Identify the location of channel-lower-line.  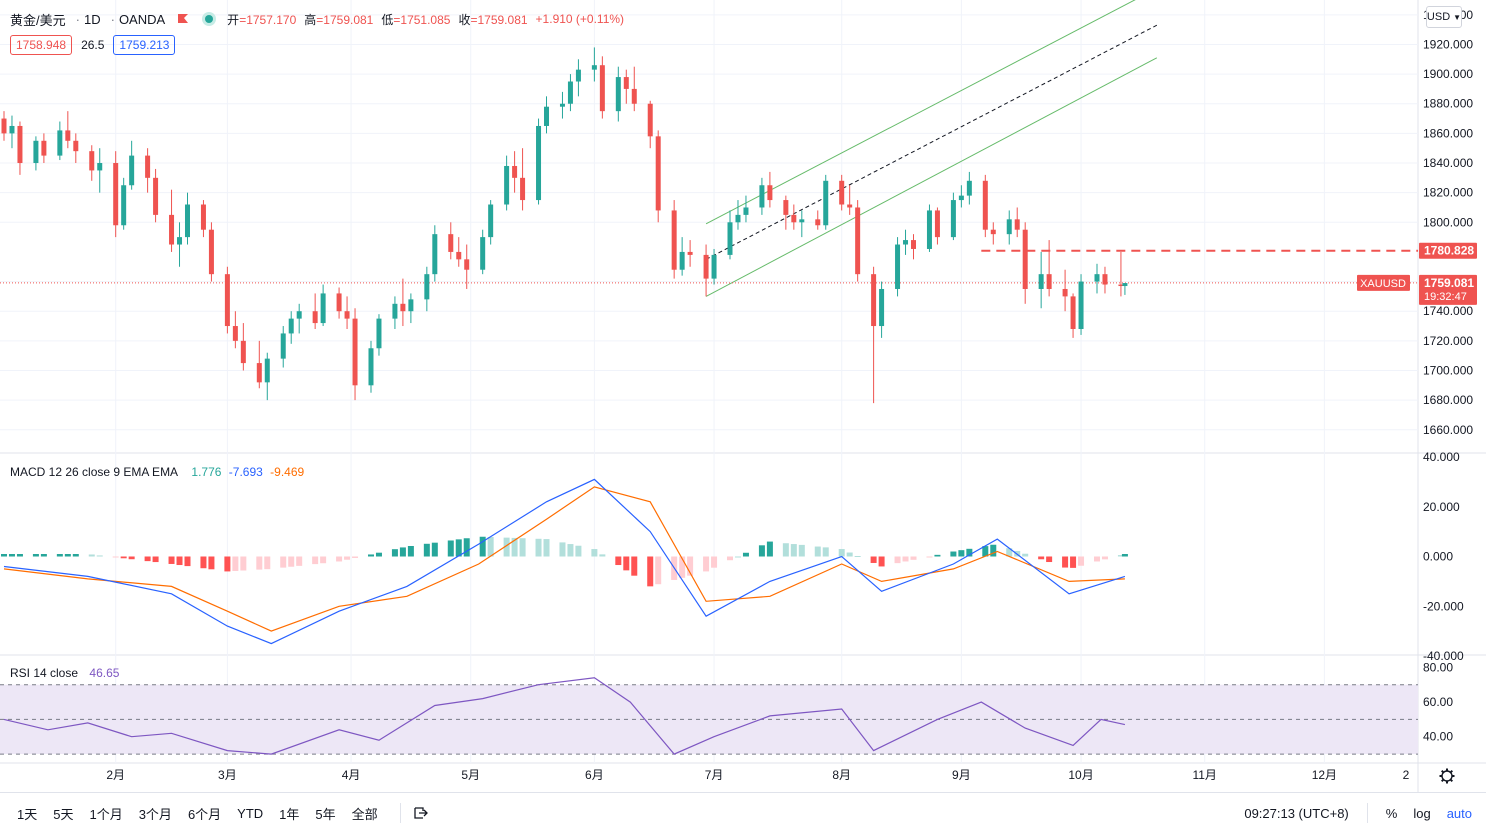
(931, 177).